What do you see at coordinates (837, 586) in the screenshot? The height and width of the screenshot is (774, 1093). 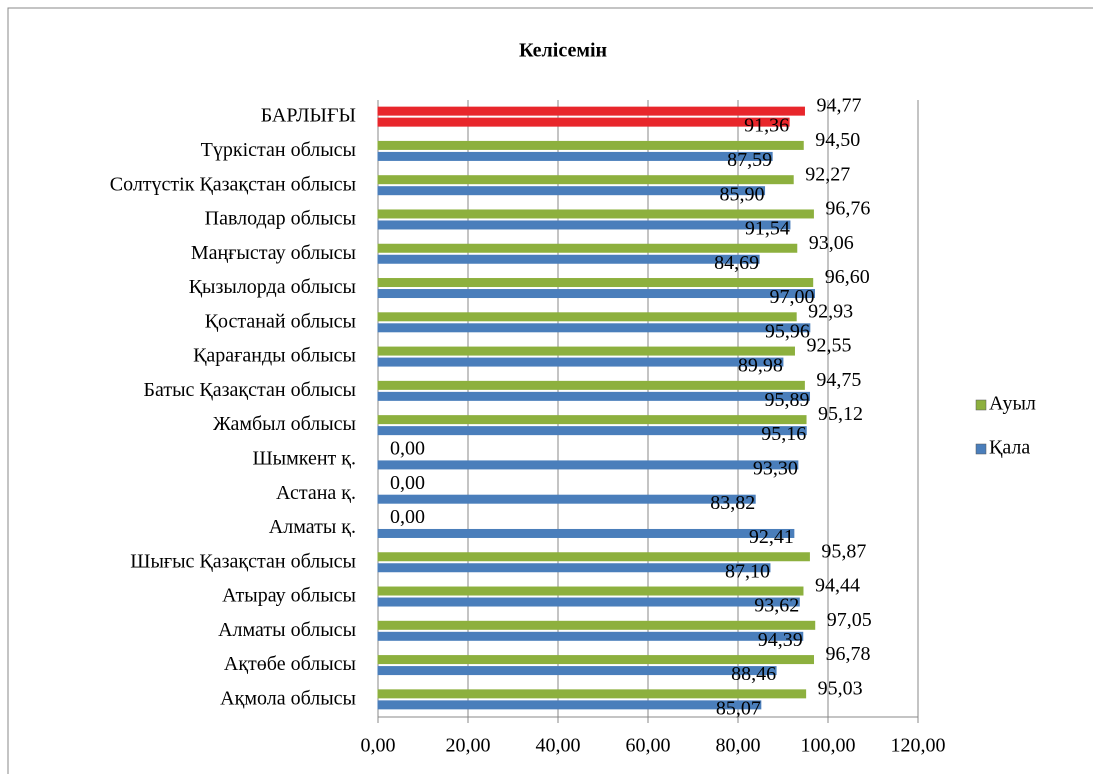 I see `data-label: 94,44` at bounding box center [837, 586].